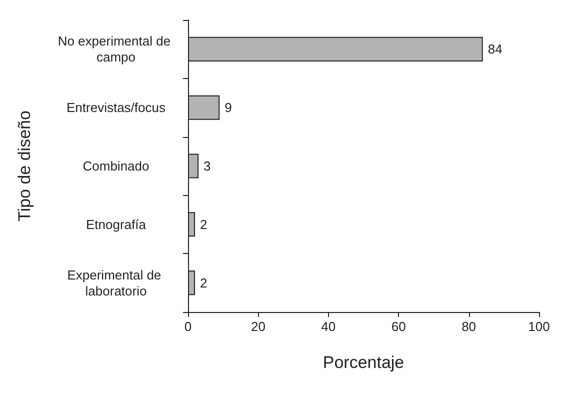  What do you see at coordinates (469, 326) in the screenshot?
I see `x-tick-label: 80` at bounding box center [469, 326].